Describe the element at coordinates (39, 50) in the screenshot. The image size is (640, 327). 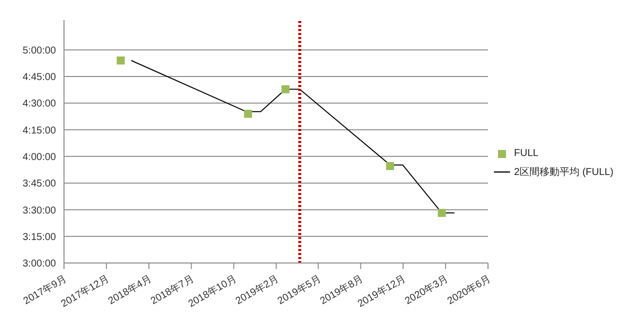
I see `y-tick-label: 5:00:00` at that location.